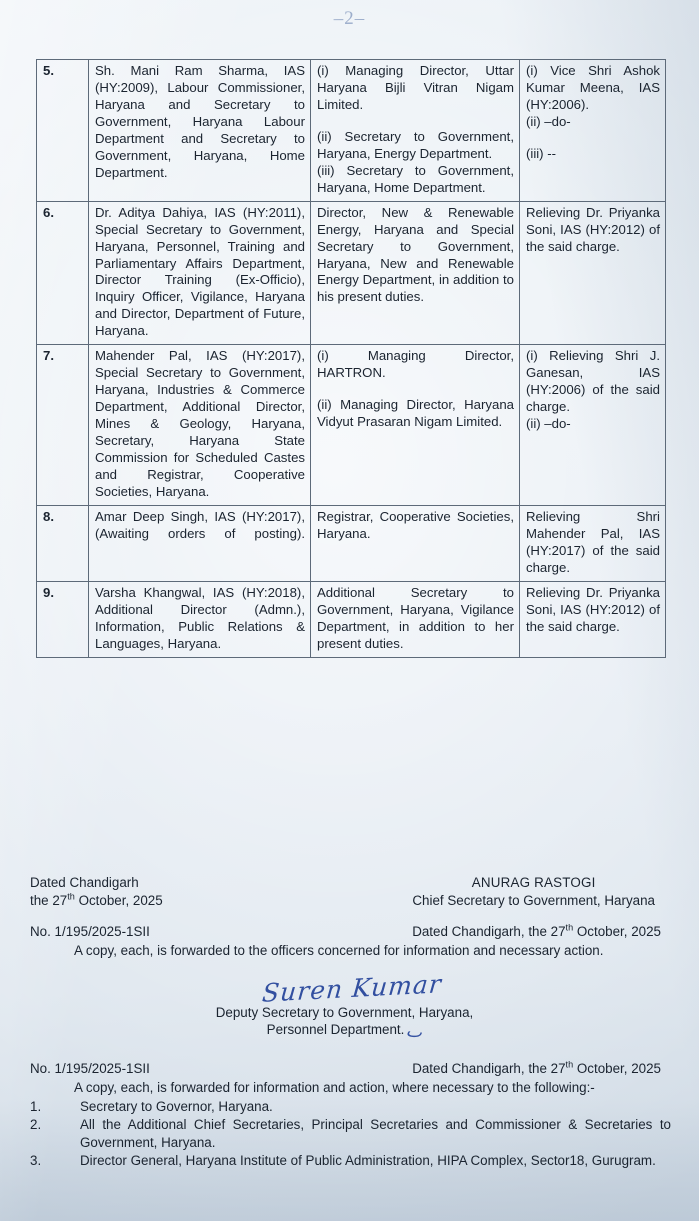 Image resolution: width=699 pixels, height=1221 pixels. I want to click on deputy-designation-text: Personnel Department., so click(335, 1030).